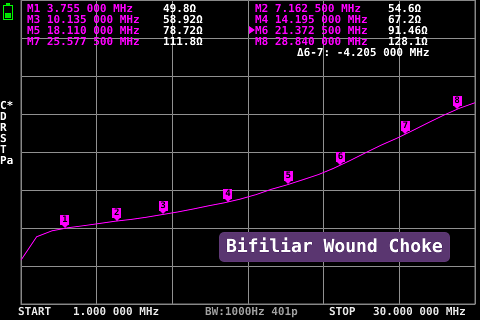  I want to click on text: S, so click(3, 138).